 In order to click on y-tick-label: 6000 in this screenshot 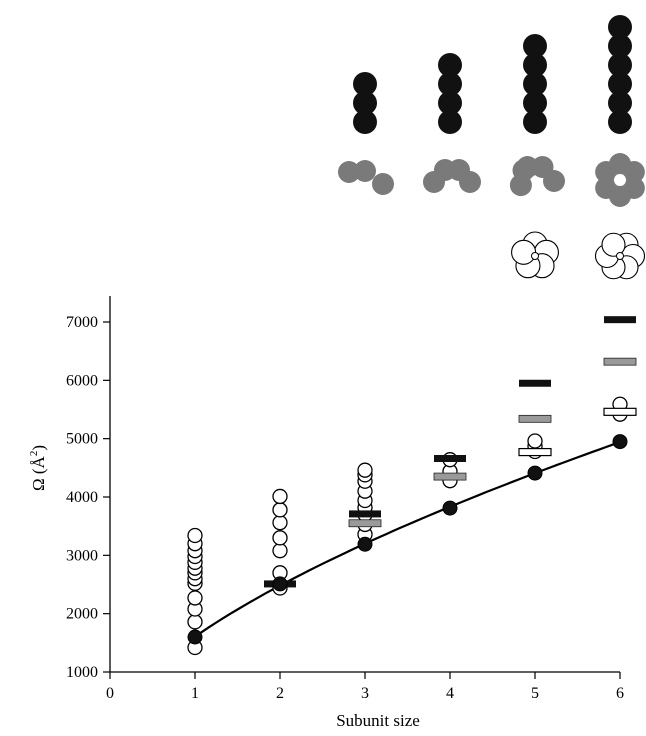, I will do `click(82, 380)`.